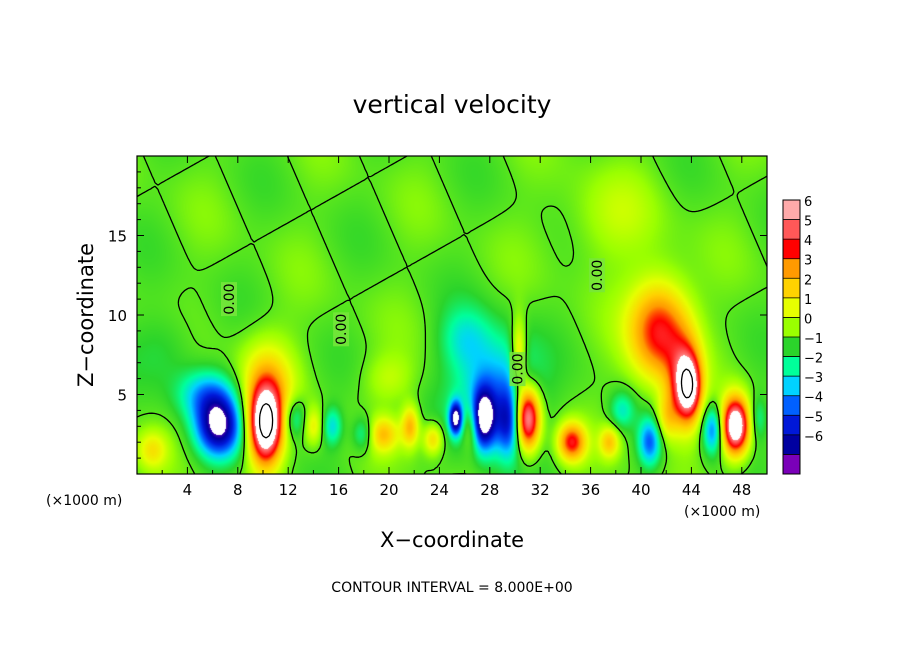  Describe the element at coordinates (691, 490) in the screenshot. I see `x-tick-label: 44` at that location.